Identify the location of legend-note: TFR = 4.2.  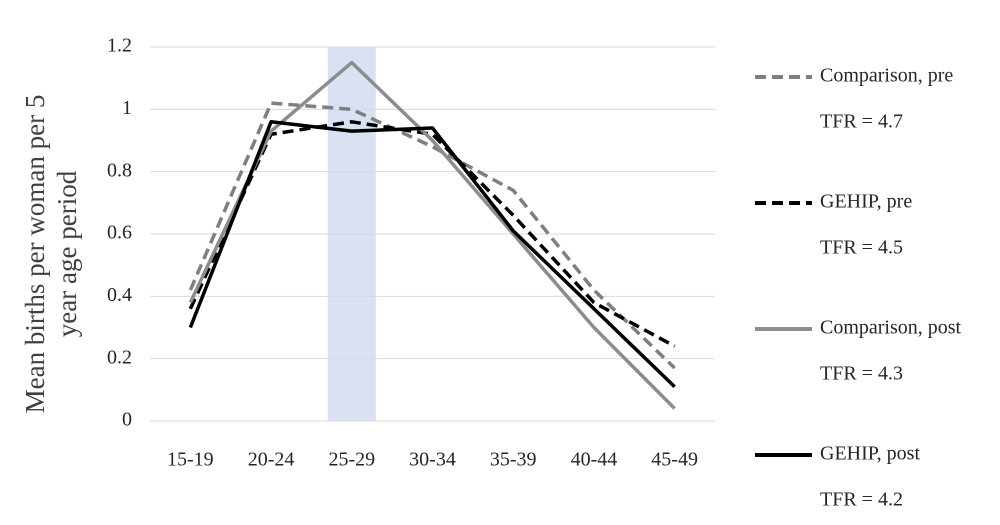
(861, 500).